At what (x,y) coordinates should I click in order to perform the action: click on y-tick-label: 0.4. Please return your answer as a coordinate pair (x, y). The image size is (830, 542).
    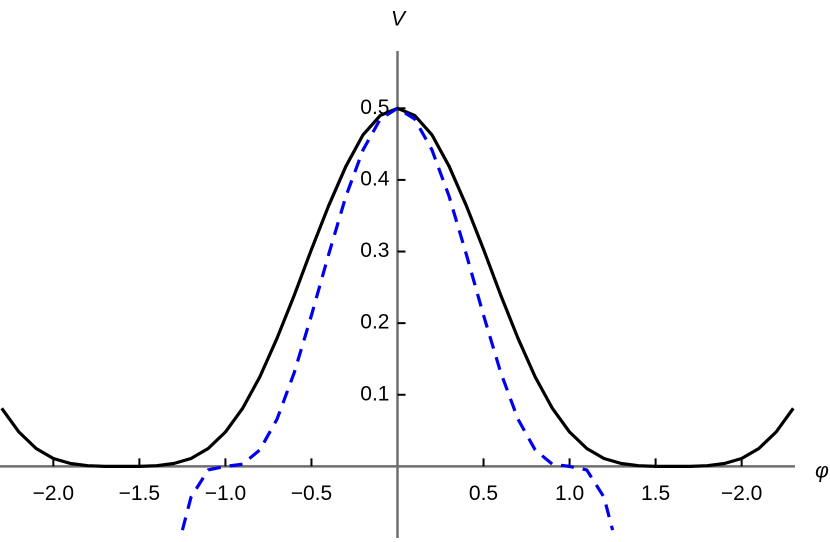
    Looking at the image, I should click on (375, 178).